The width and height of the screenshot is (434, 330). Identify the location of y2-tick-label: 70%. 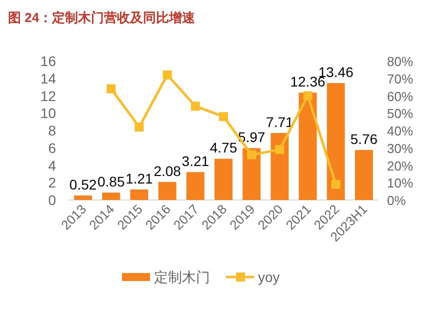
(400, 78).